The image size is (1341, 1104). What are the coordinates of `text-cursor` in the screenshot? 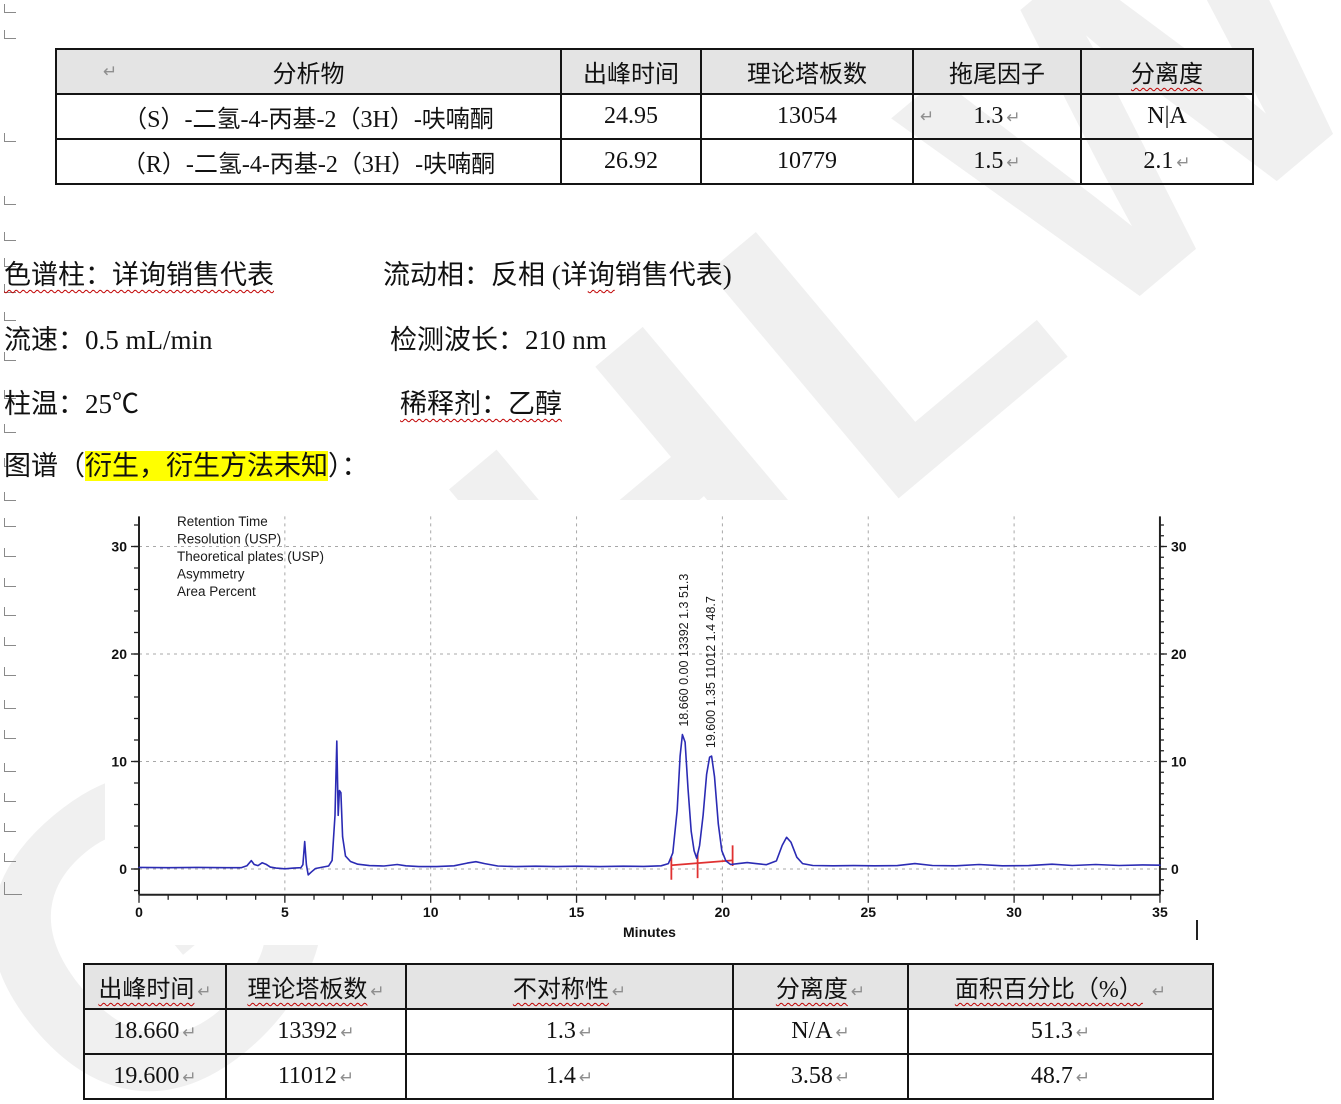 It's located at (1197, 930).